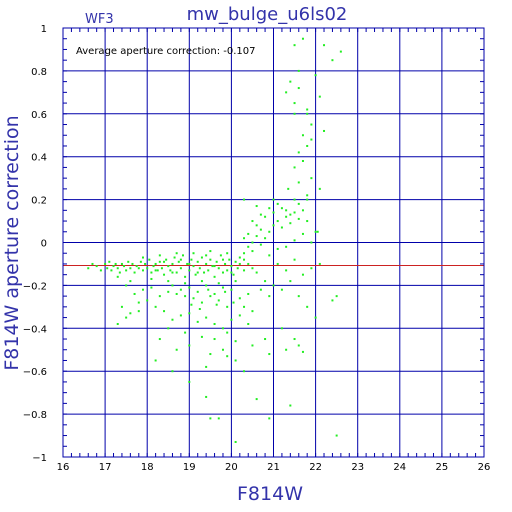 The height and width of the screenshot is (512, 512). What do you see at coordinates (35, 286) in the screenshot?
I see `y-tick-label: −0.2` at bounding box center [35, 286].